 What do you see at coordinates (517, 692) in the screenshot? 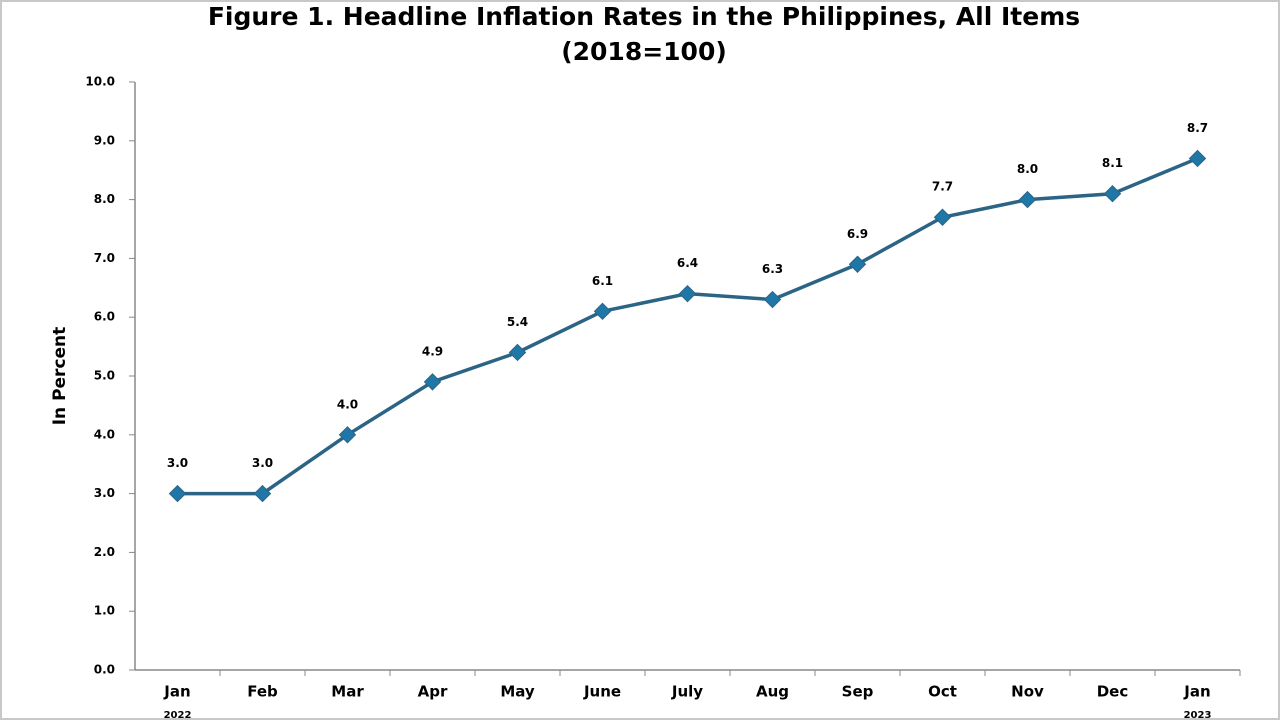
I see `x-tick-label: May` at bounding box center [517, 692].